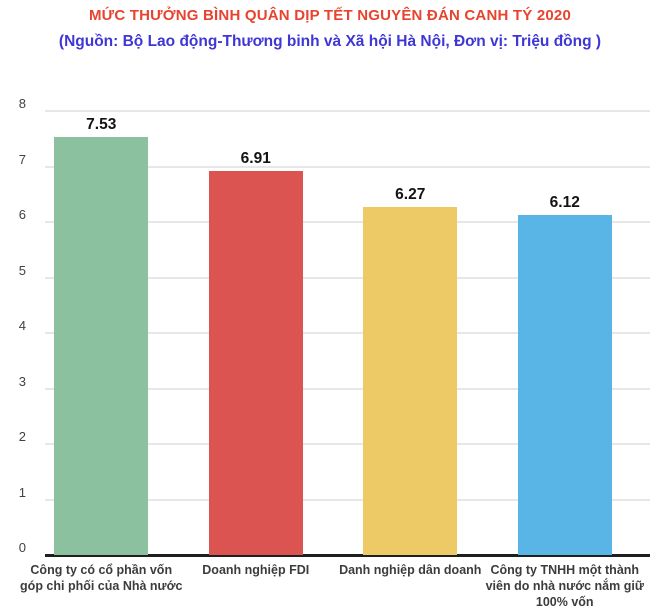 The width and height of the screenshot is (660, 614). Describe the element at coordinates (22, 325) in the screenshot. I see `y-tick-label: 4` at that location.